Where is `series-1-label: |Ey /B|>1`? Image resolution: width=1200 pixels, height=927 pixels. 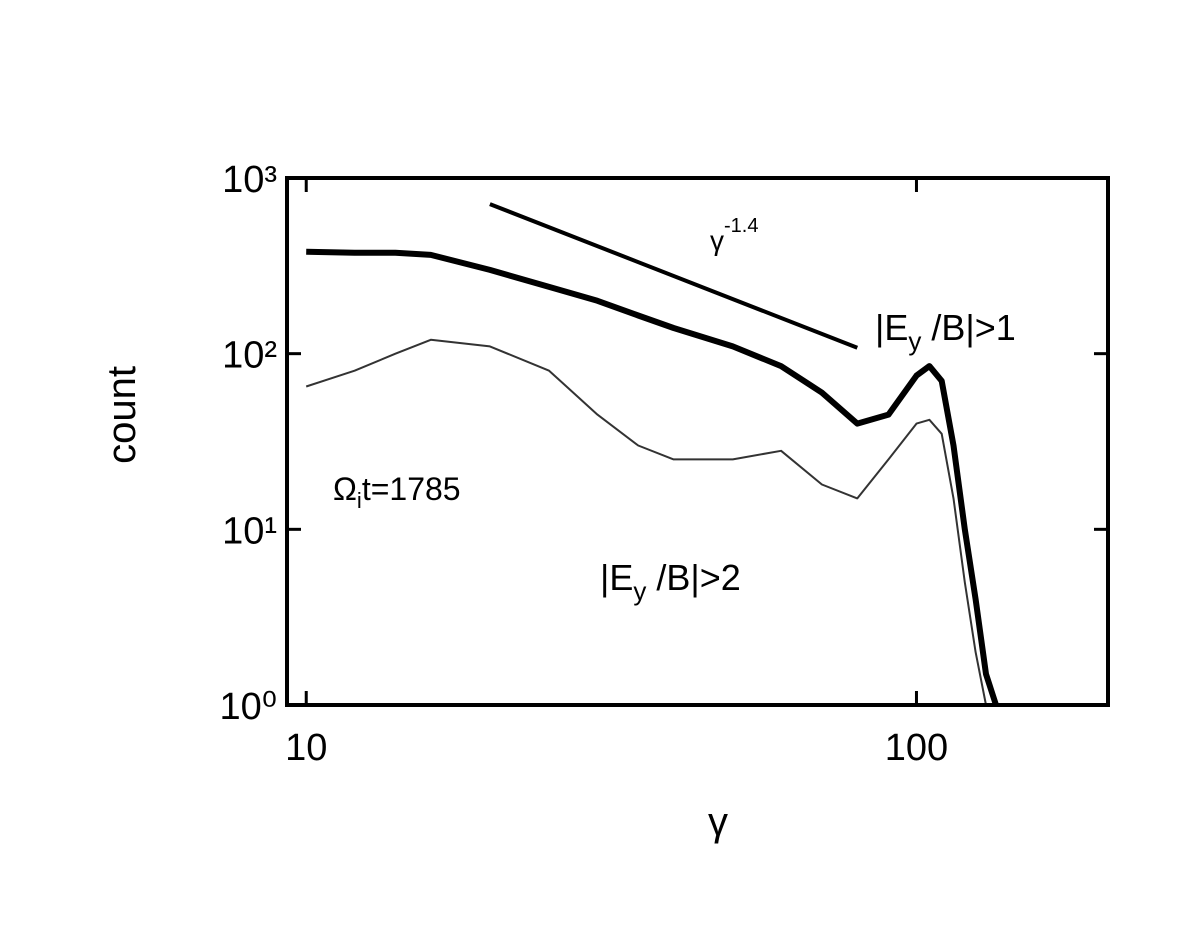 series-1-label: |Ey /B|>1 is located at coordinates (945, 331).